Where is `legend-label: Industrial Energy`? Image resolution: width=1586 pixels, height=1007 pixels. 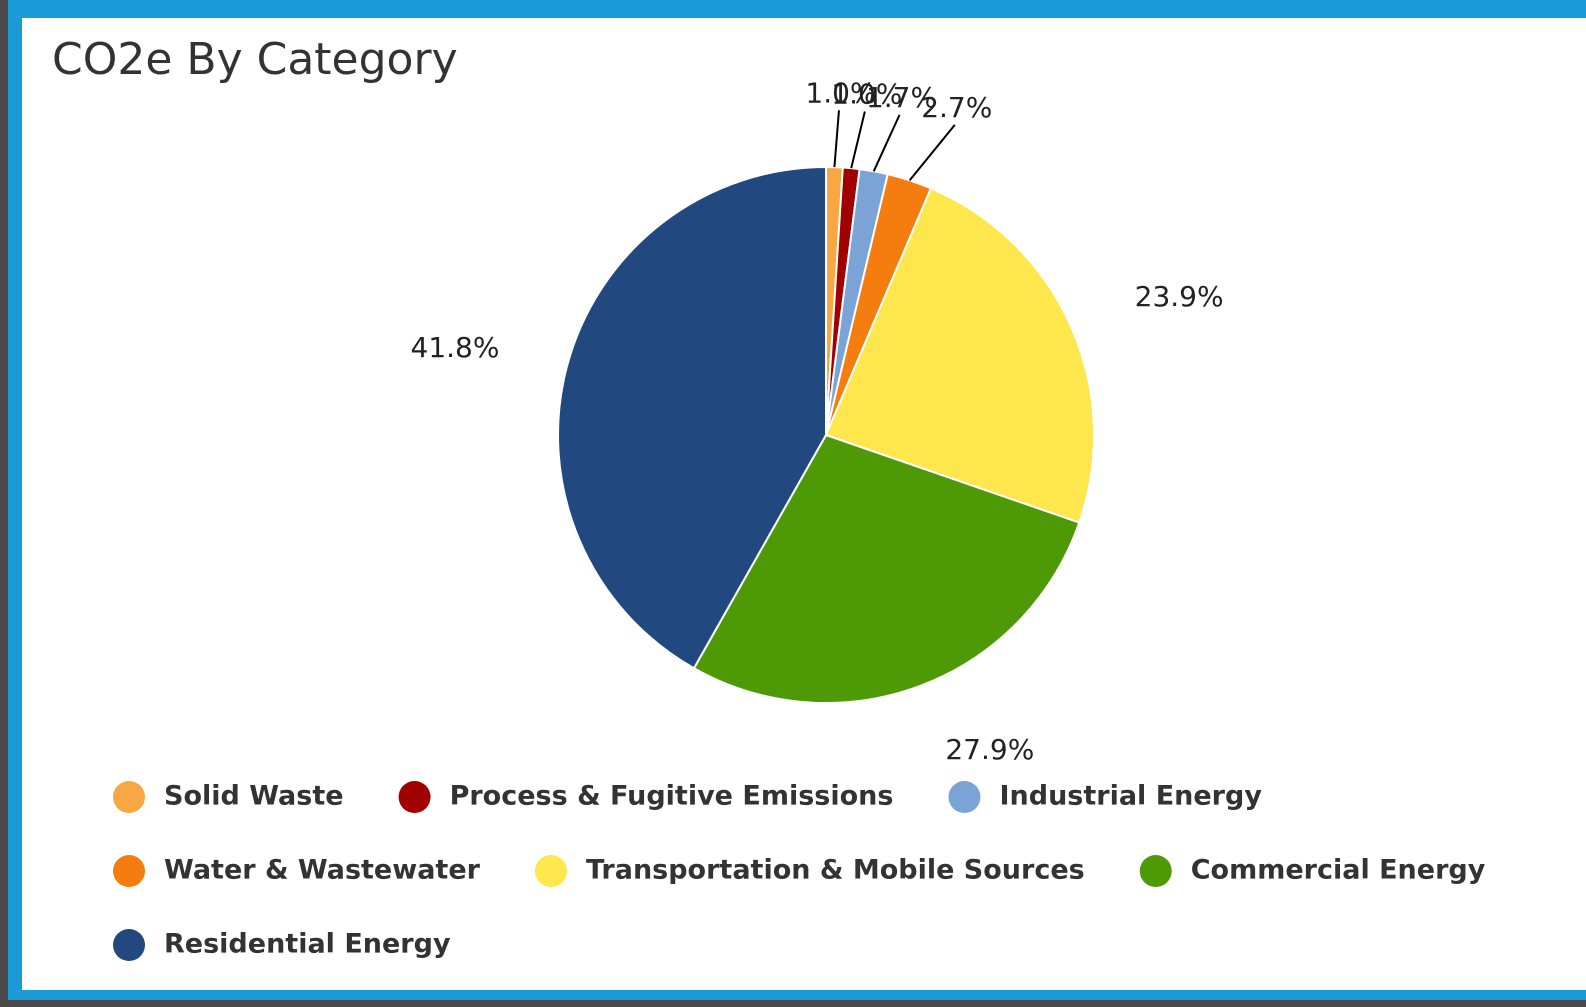 legend-label: Industrial Energy is located at coordinates (1130, 796).